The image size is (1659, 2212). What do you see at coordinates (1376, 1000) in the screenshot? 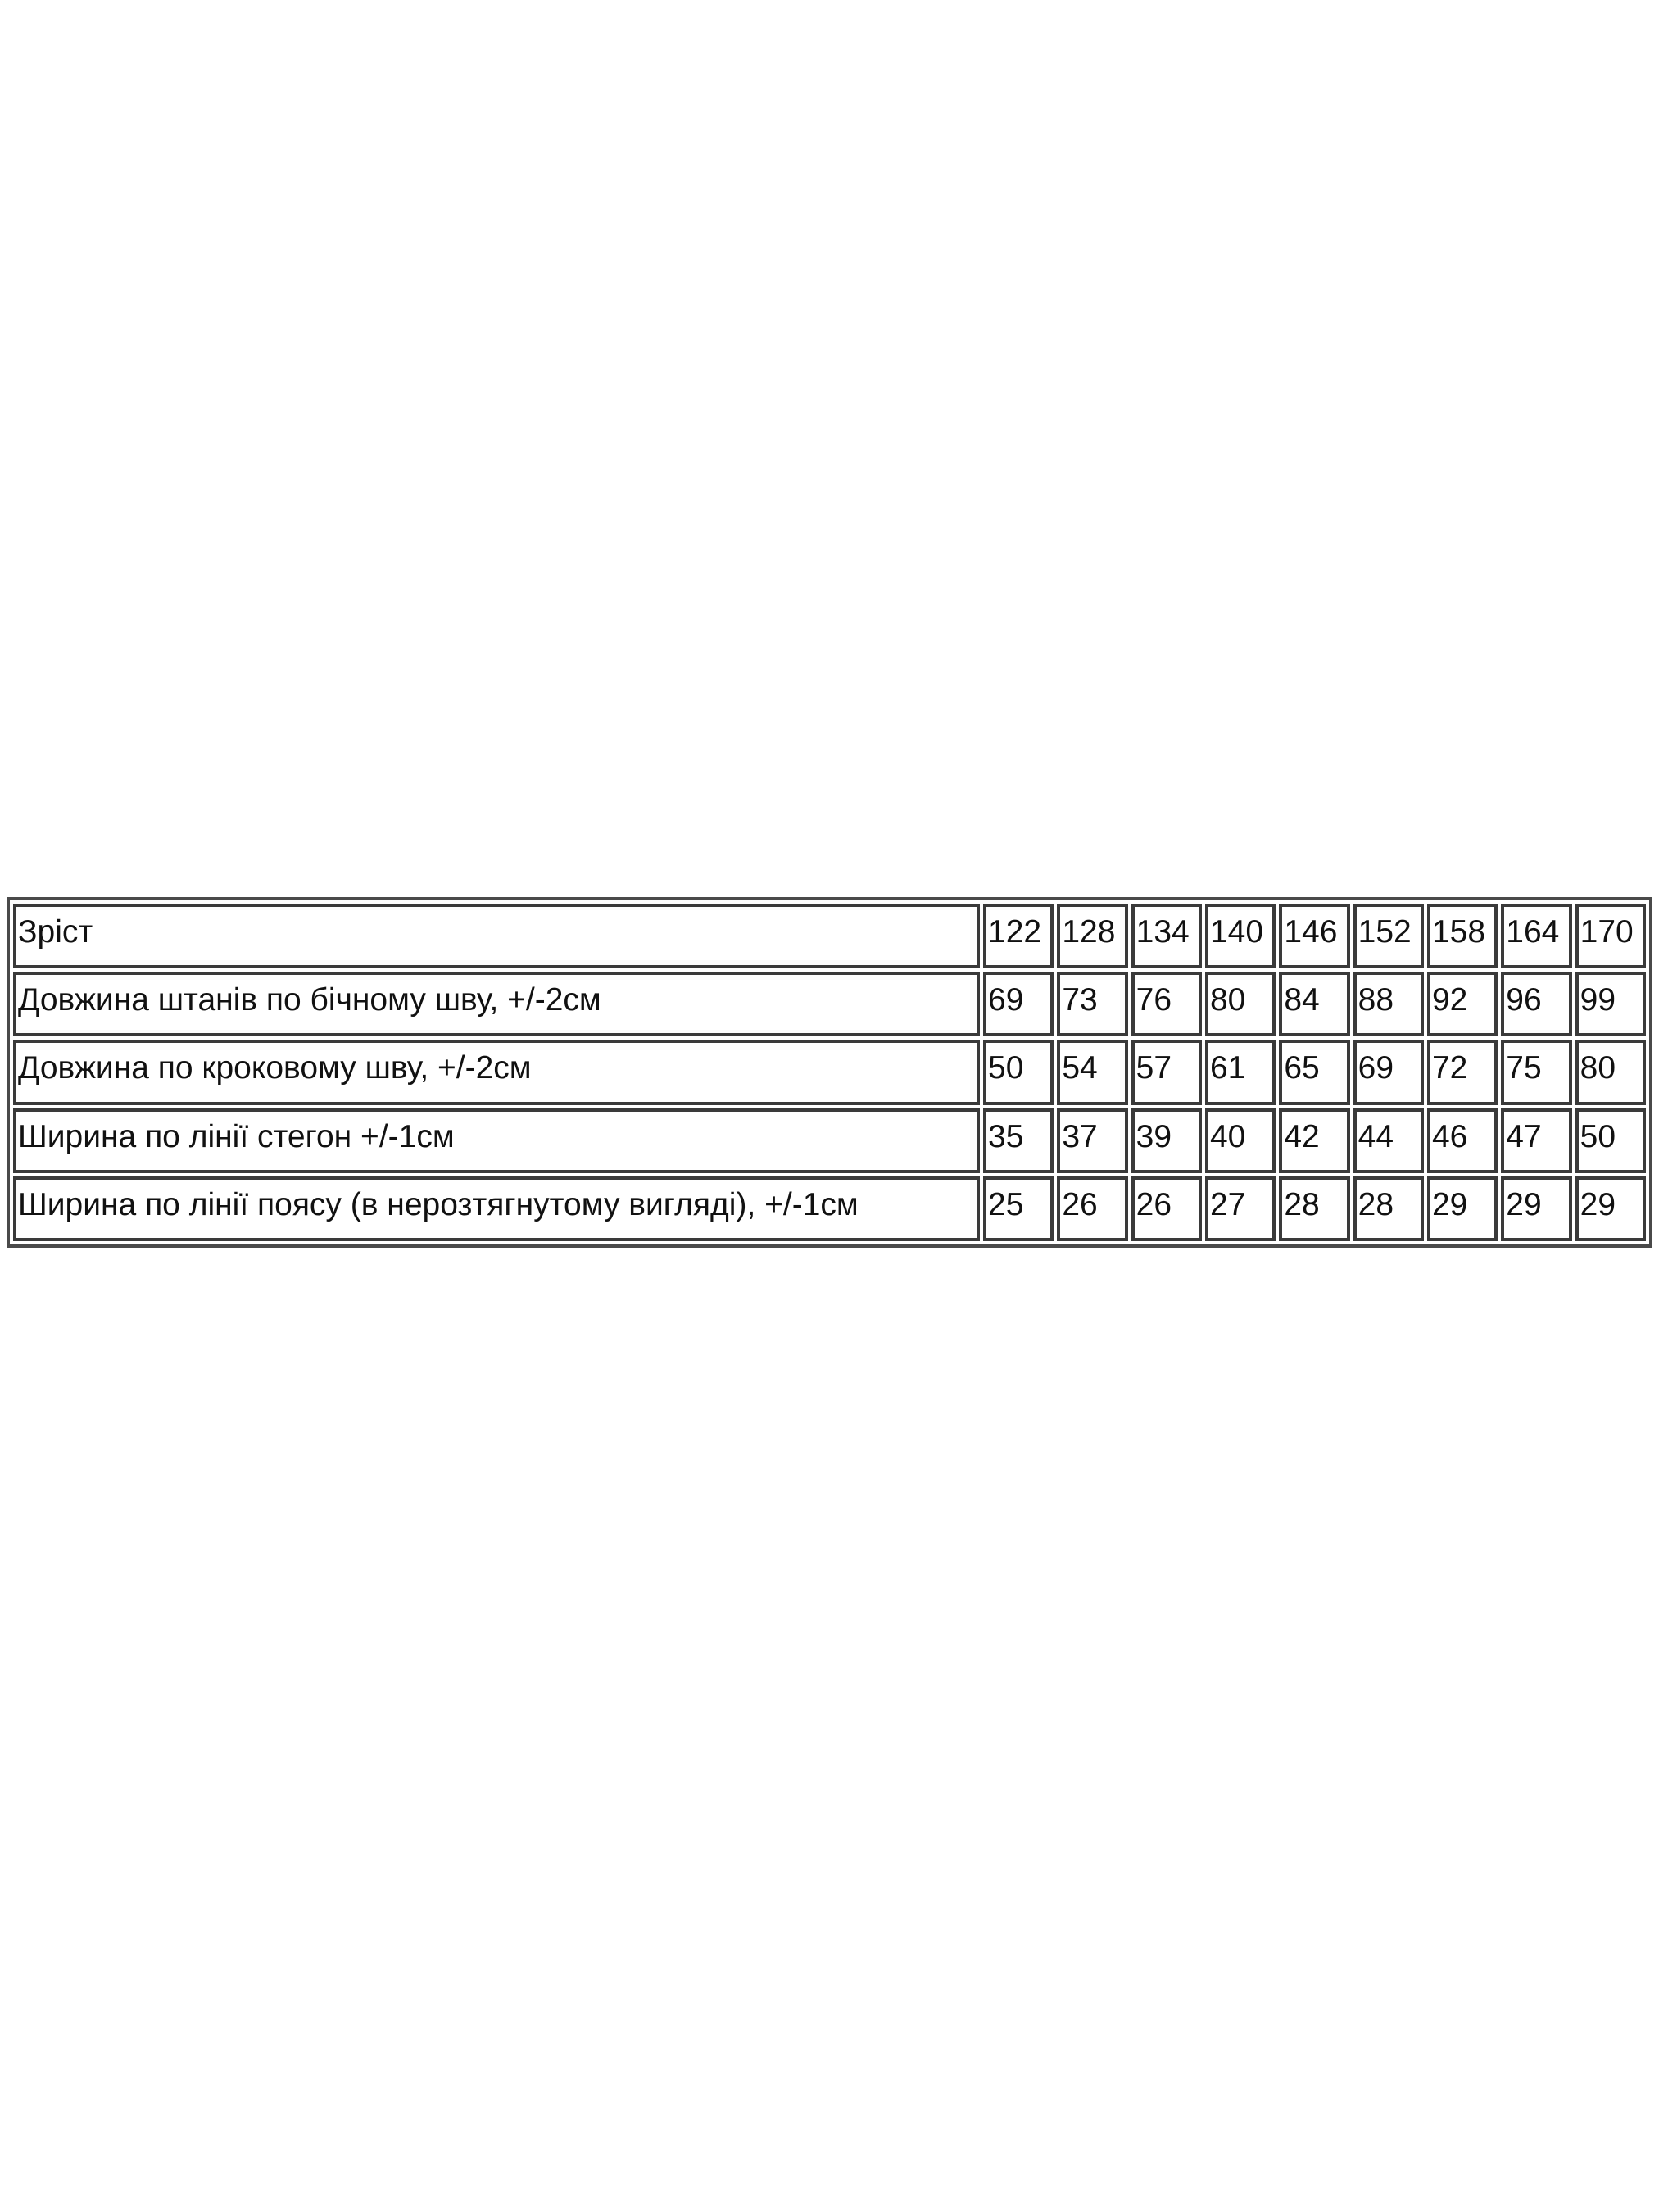
I see `cell-value: 88` at bounding box center [1376, 1000].